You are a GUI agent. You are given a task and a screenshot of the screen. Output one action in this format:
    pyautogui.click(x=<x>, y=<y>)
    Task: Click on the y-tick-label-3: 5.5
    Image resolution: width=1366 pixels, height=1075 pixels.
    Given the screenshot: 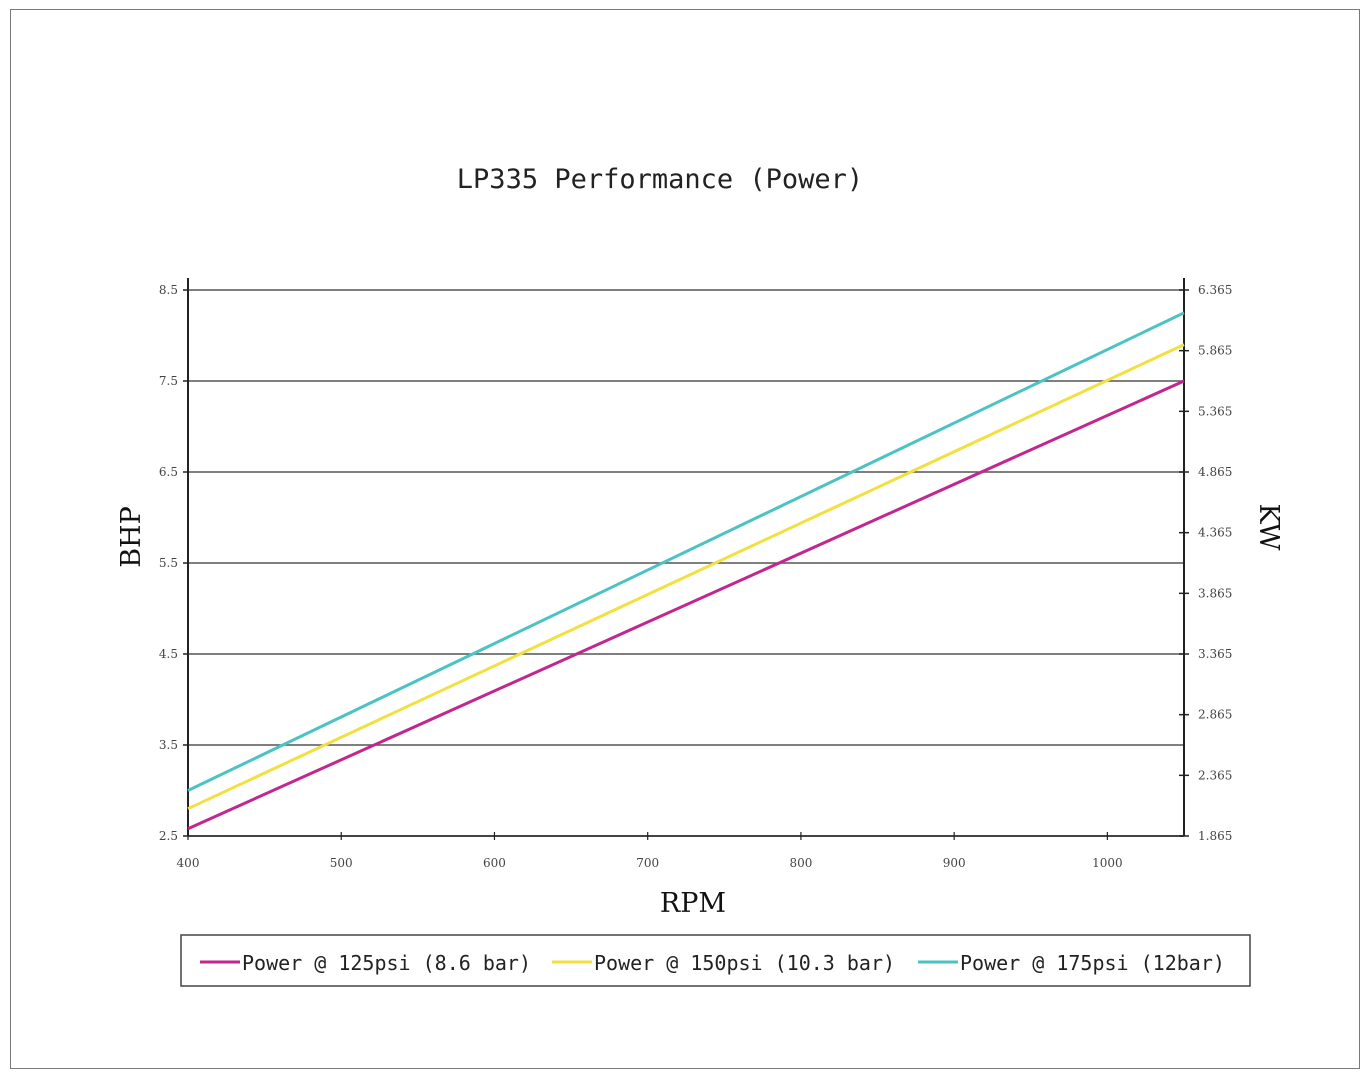 What is the action you would take?
    pyautogui.click(x=168, y=563)
    